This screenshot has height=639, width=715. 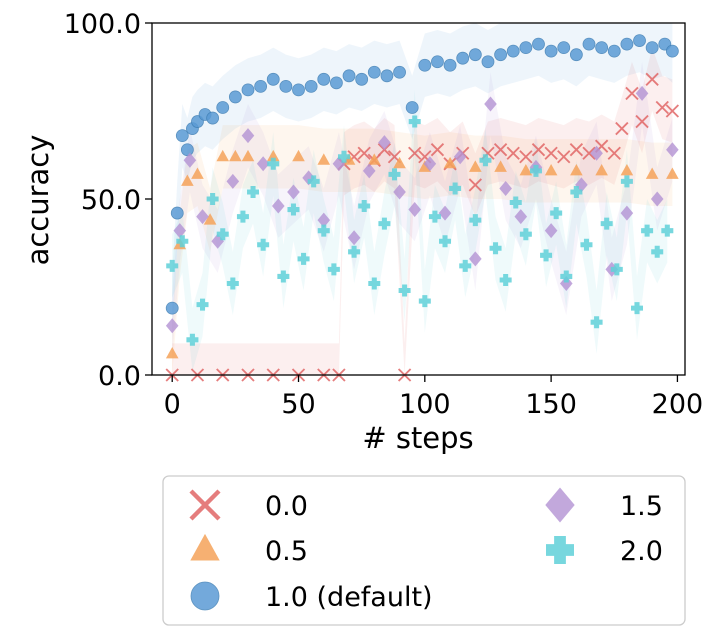 What do you see at coordinates (551, 404) in the screenshot?
I see `x-tick-label: 150` at bounding box center [551, 404].